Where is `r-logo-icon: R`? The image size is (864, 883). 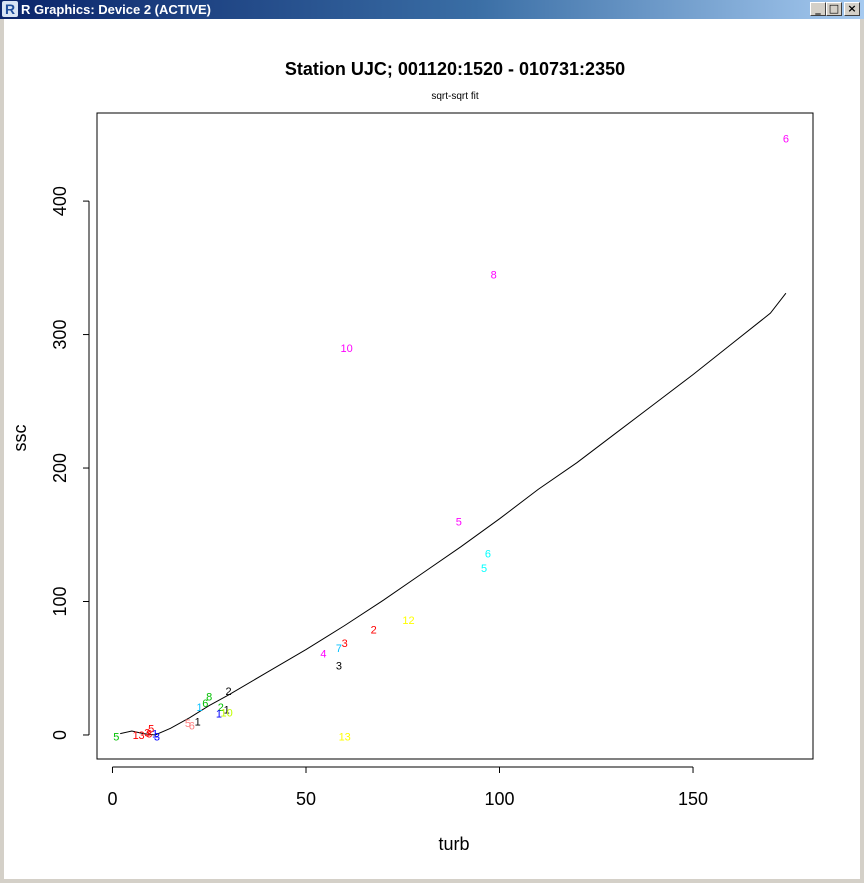 r-logo-icon: R is located at coordinates (10, 9).